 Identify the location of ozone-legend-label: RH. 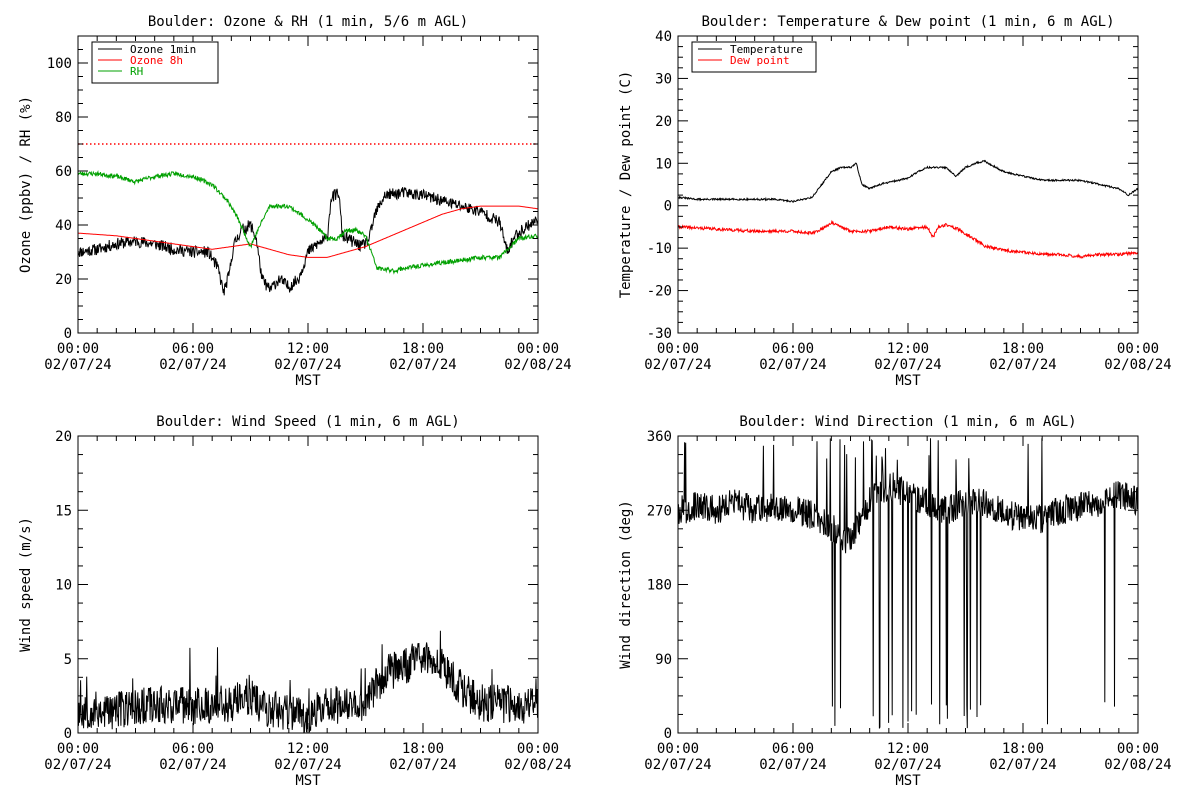
(136, 71).